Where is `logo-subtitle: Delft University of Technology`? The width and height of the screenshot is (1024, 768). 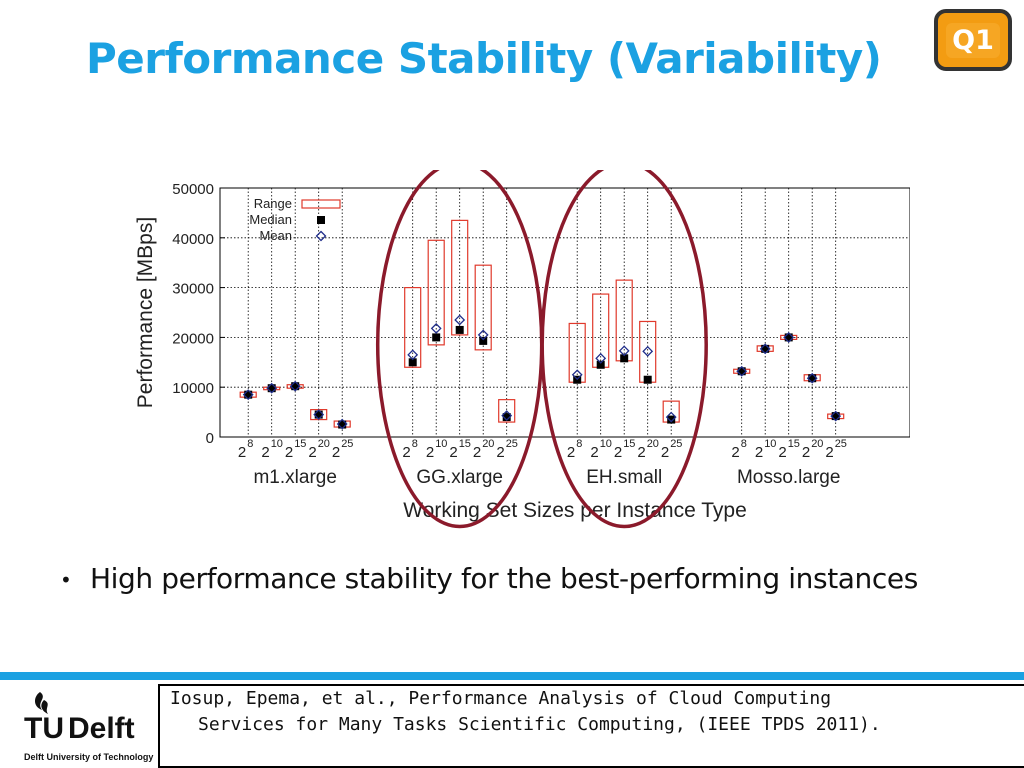
logo-subtitle: Delft University of Technology is located at coordinates (88, 757).